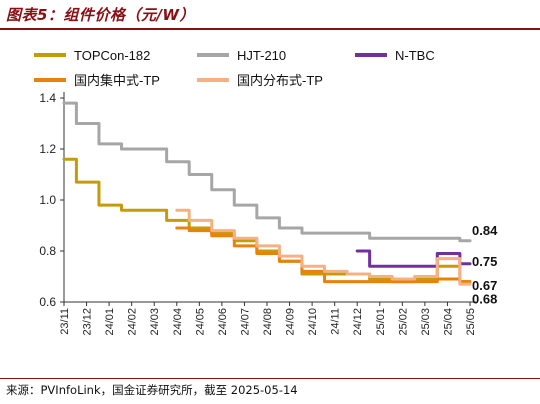 This screenshot has width=540, height=404. I want to click on end-labels: 0.84 0.75 0.680.67, so click(485, 265).